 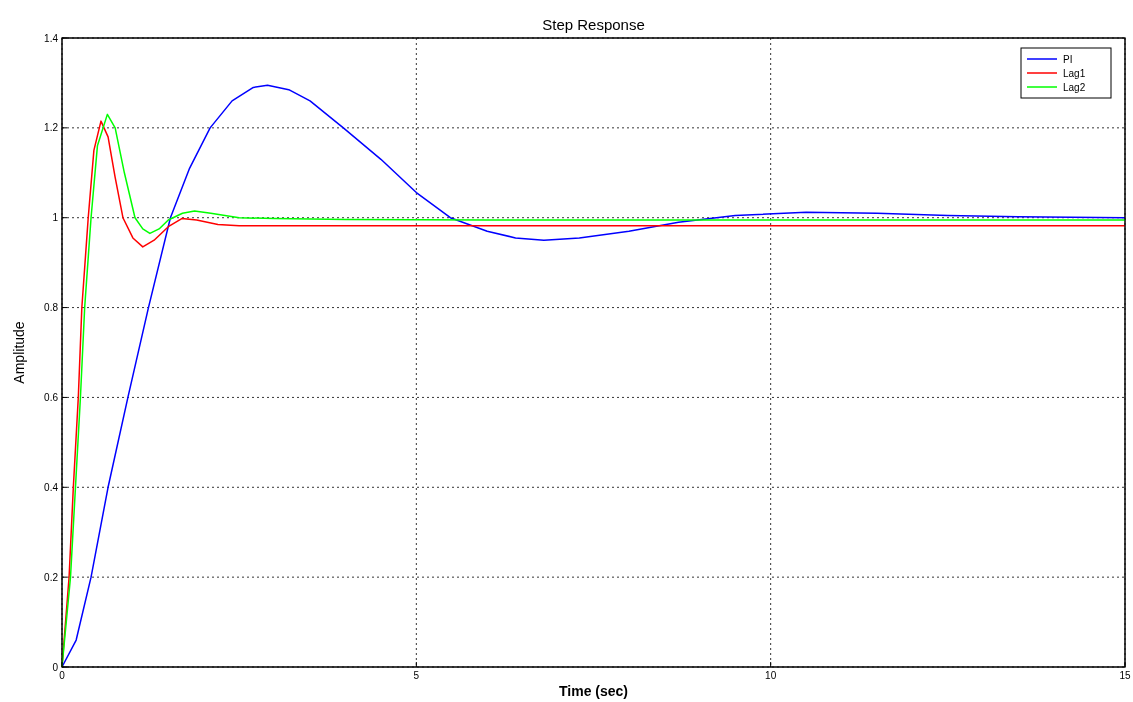 I want to click on y-tick-label: 0.6, so click(x=51, y=397).